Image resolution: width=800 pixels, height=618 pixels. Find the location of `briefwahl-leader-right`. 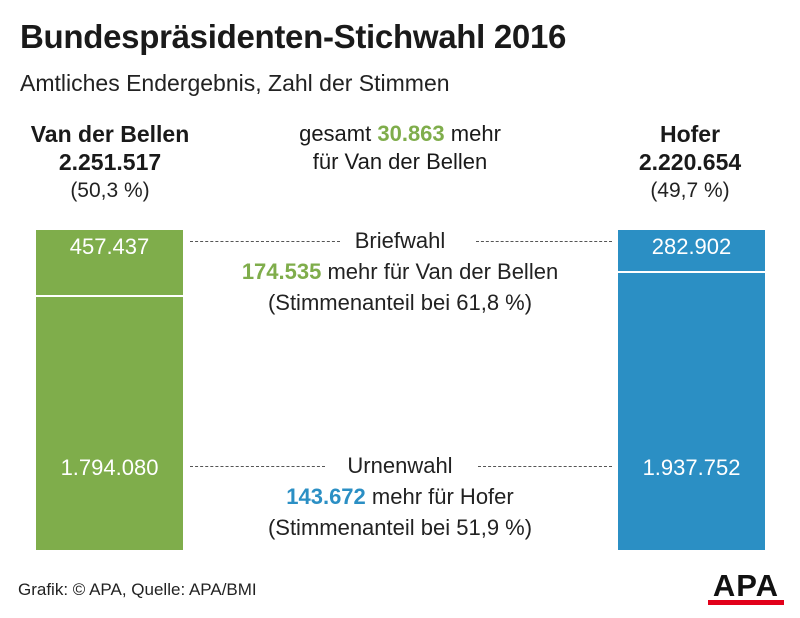

briefwahl-leader-right is located at coordinates (544, 241).